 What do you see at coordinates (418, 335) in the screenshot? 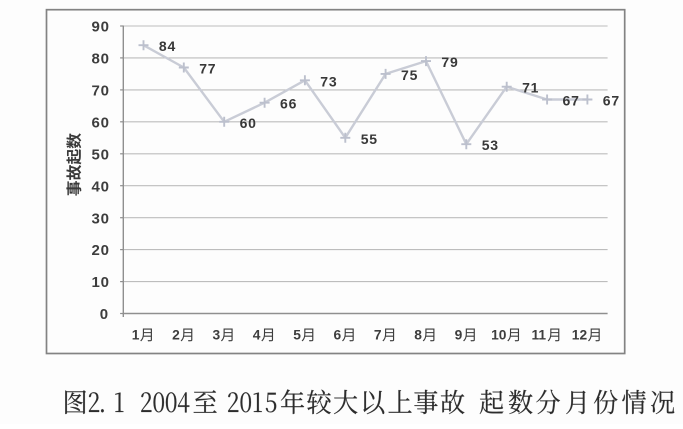
I see `svg-text: 8` at bounding box center [418, 335].